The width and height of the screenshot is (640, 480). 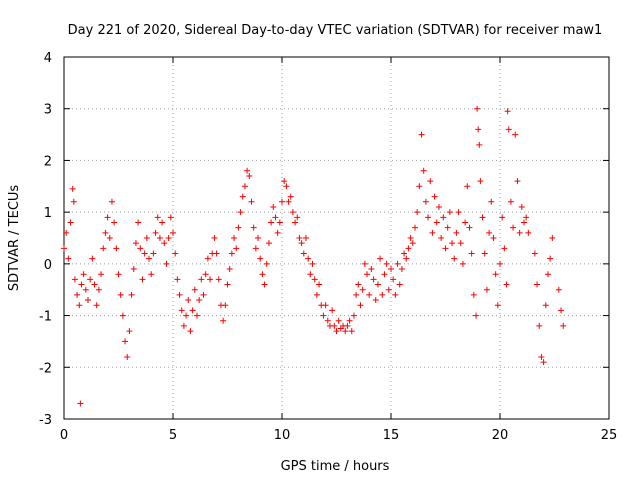 I want to click on y-tick-label: 2, so click(x=48, y=161).